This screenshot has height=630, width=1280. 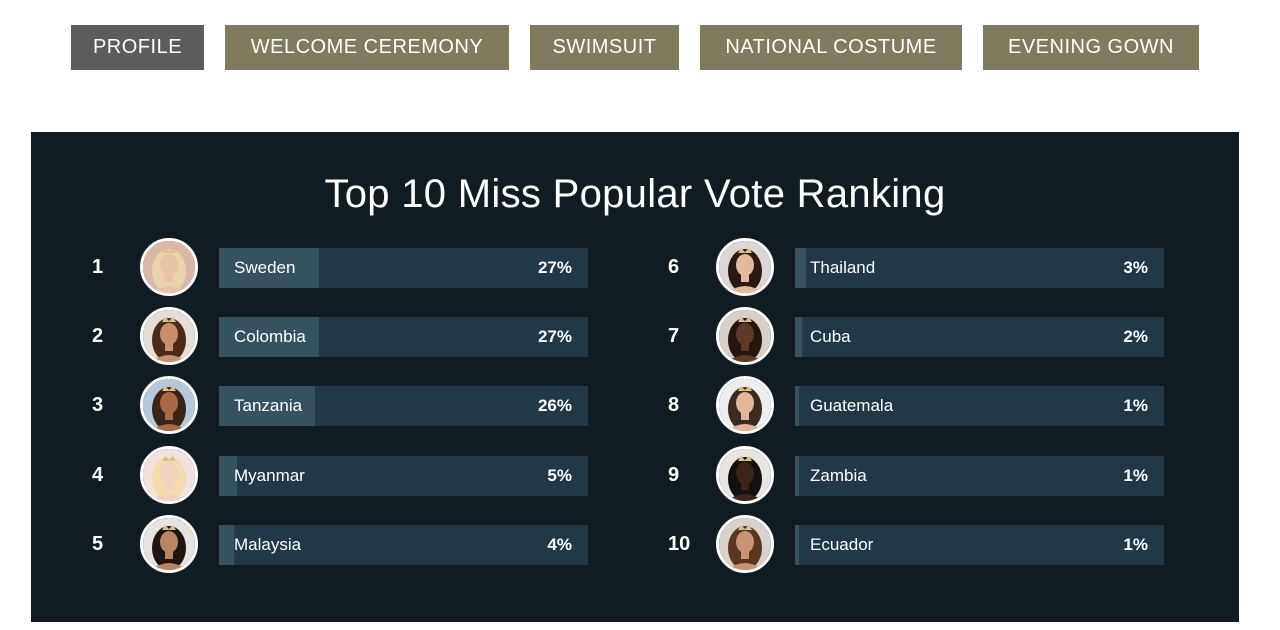 I want to click on ranking-row: 1 Sweden 27%, so click(x=340, y=267).